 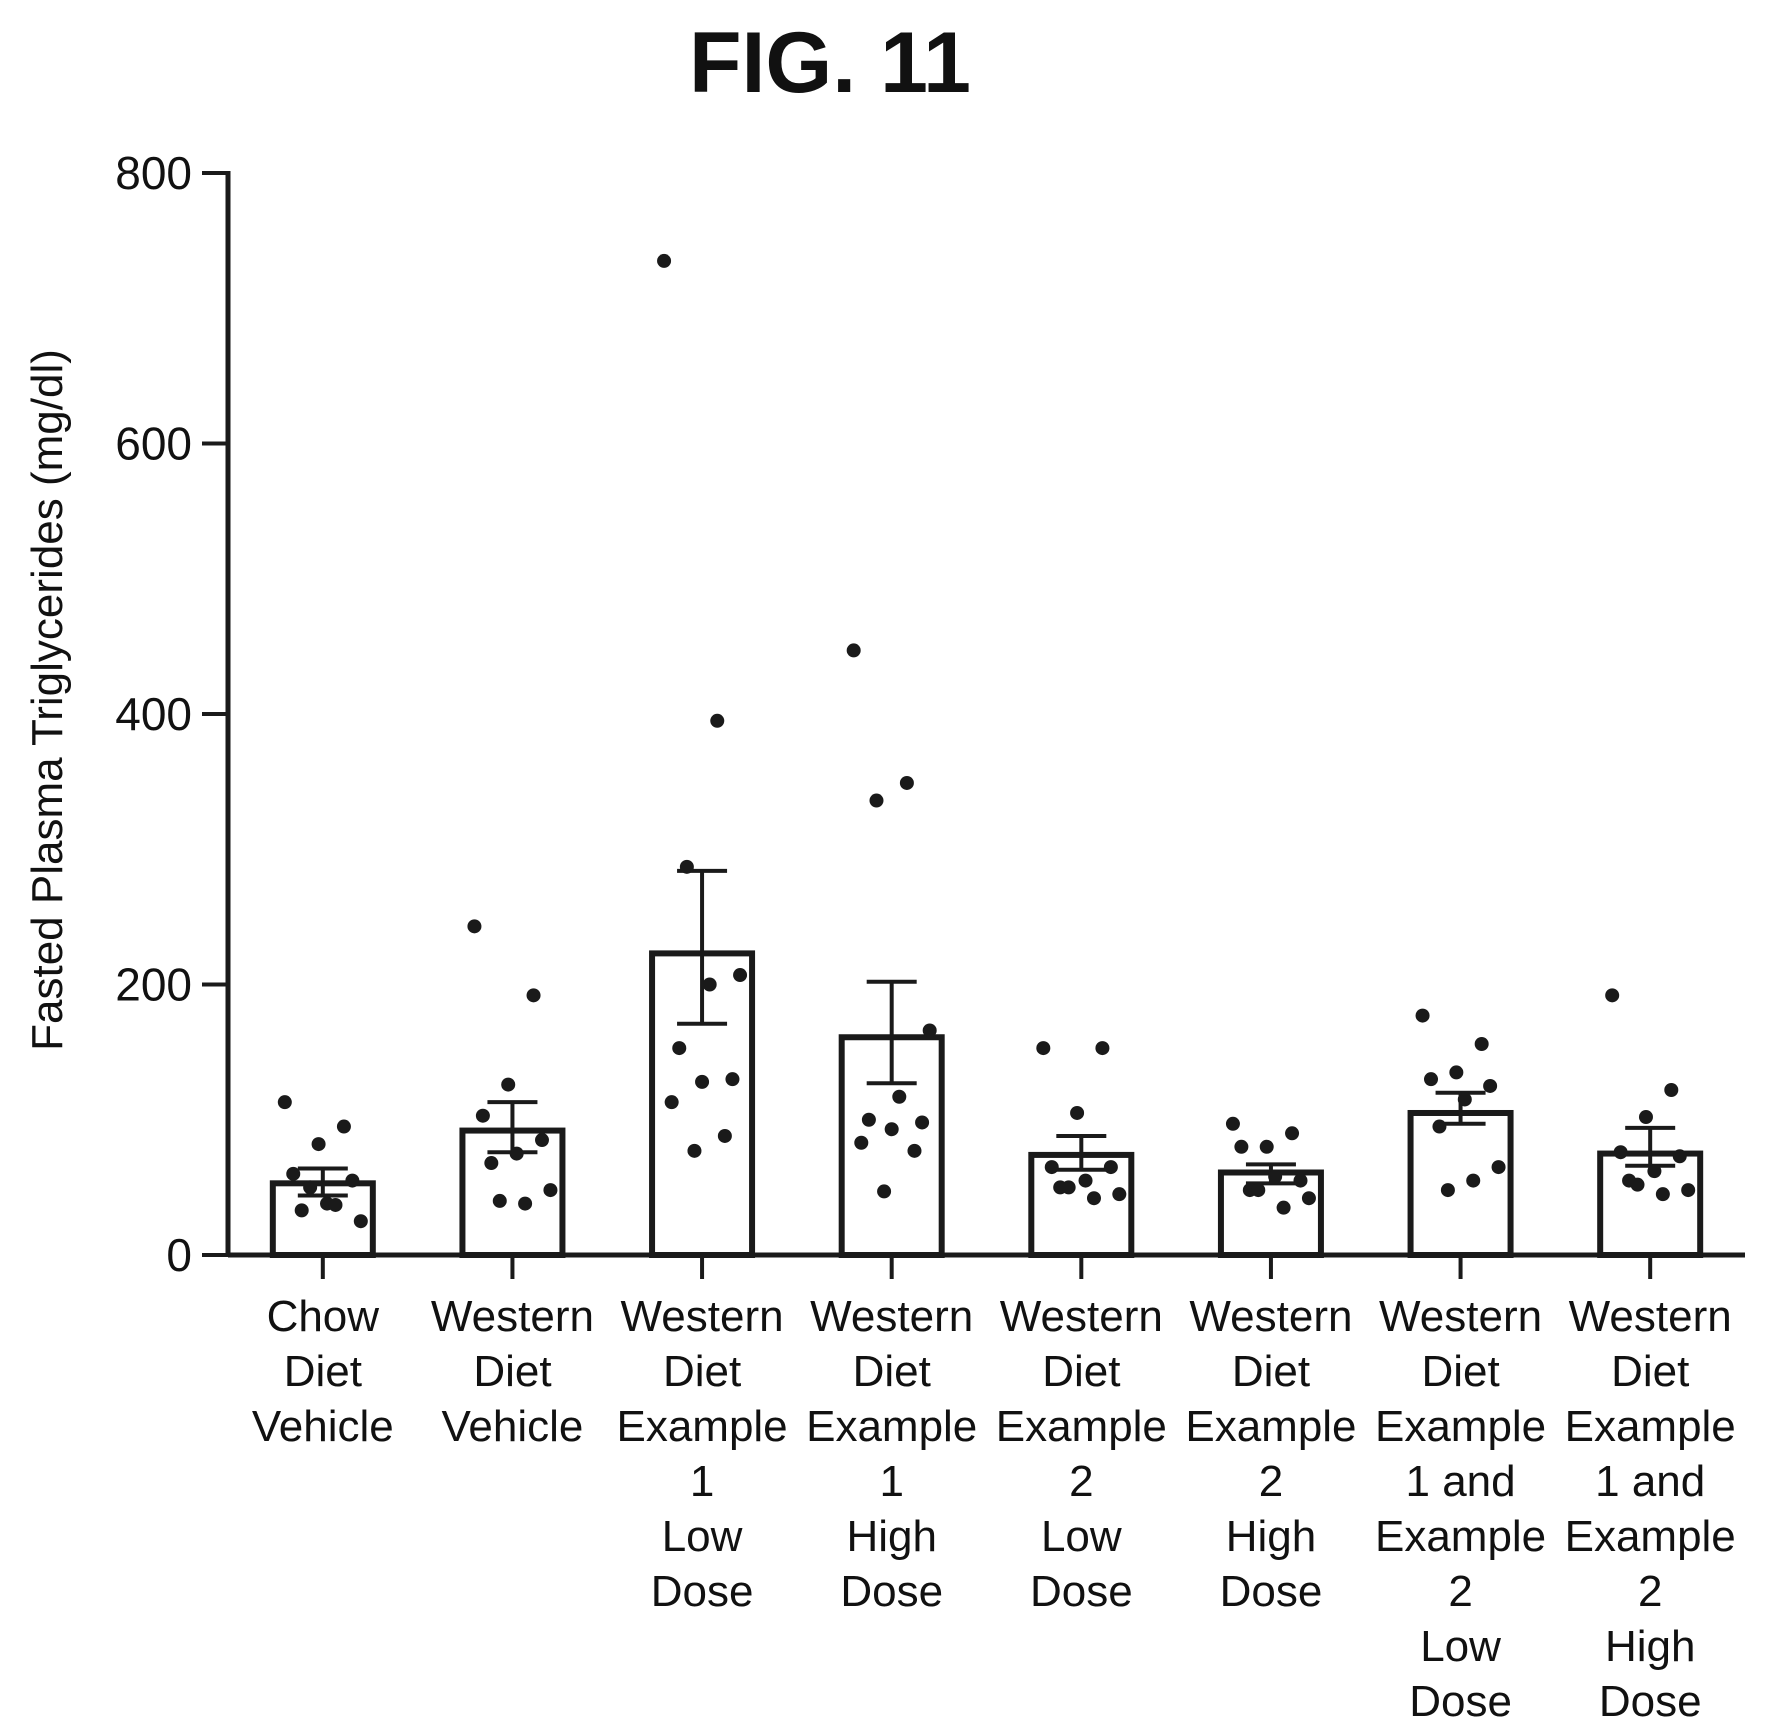 What do you see at coordinates (323, 1316) in the screenshot?
I see `x-category-label-line: Chow` at bounding box center [323, 1316].